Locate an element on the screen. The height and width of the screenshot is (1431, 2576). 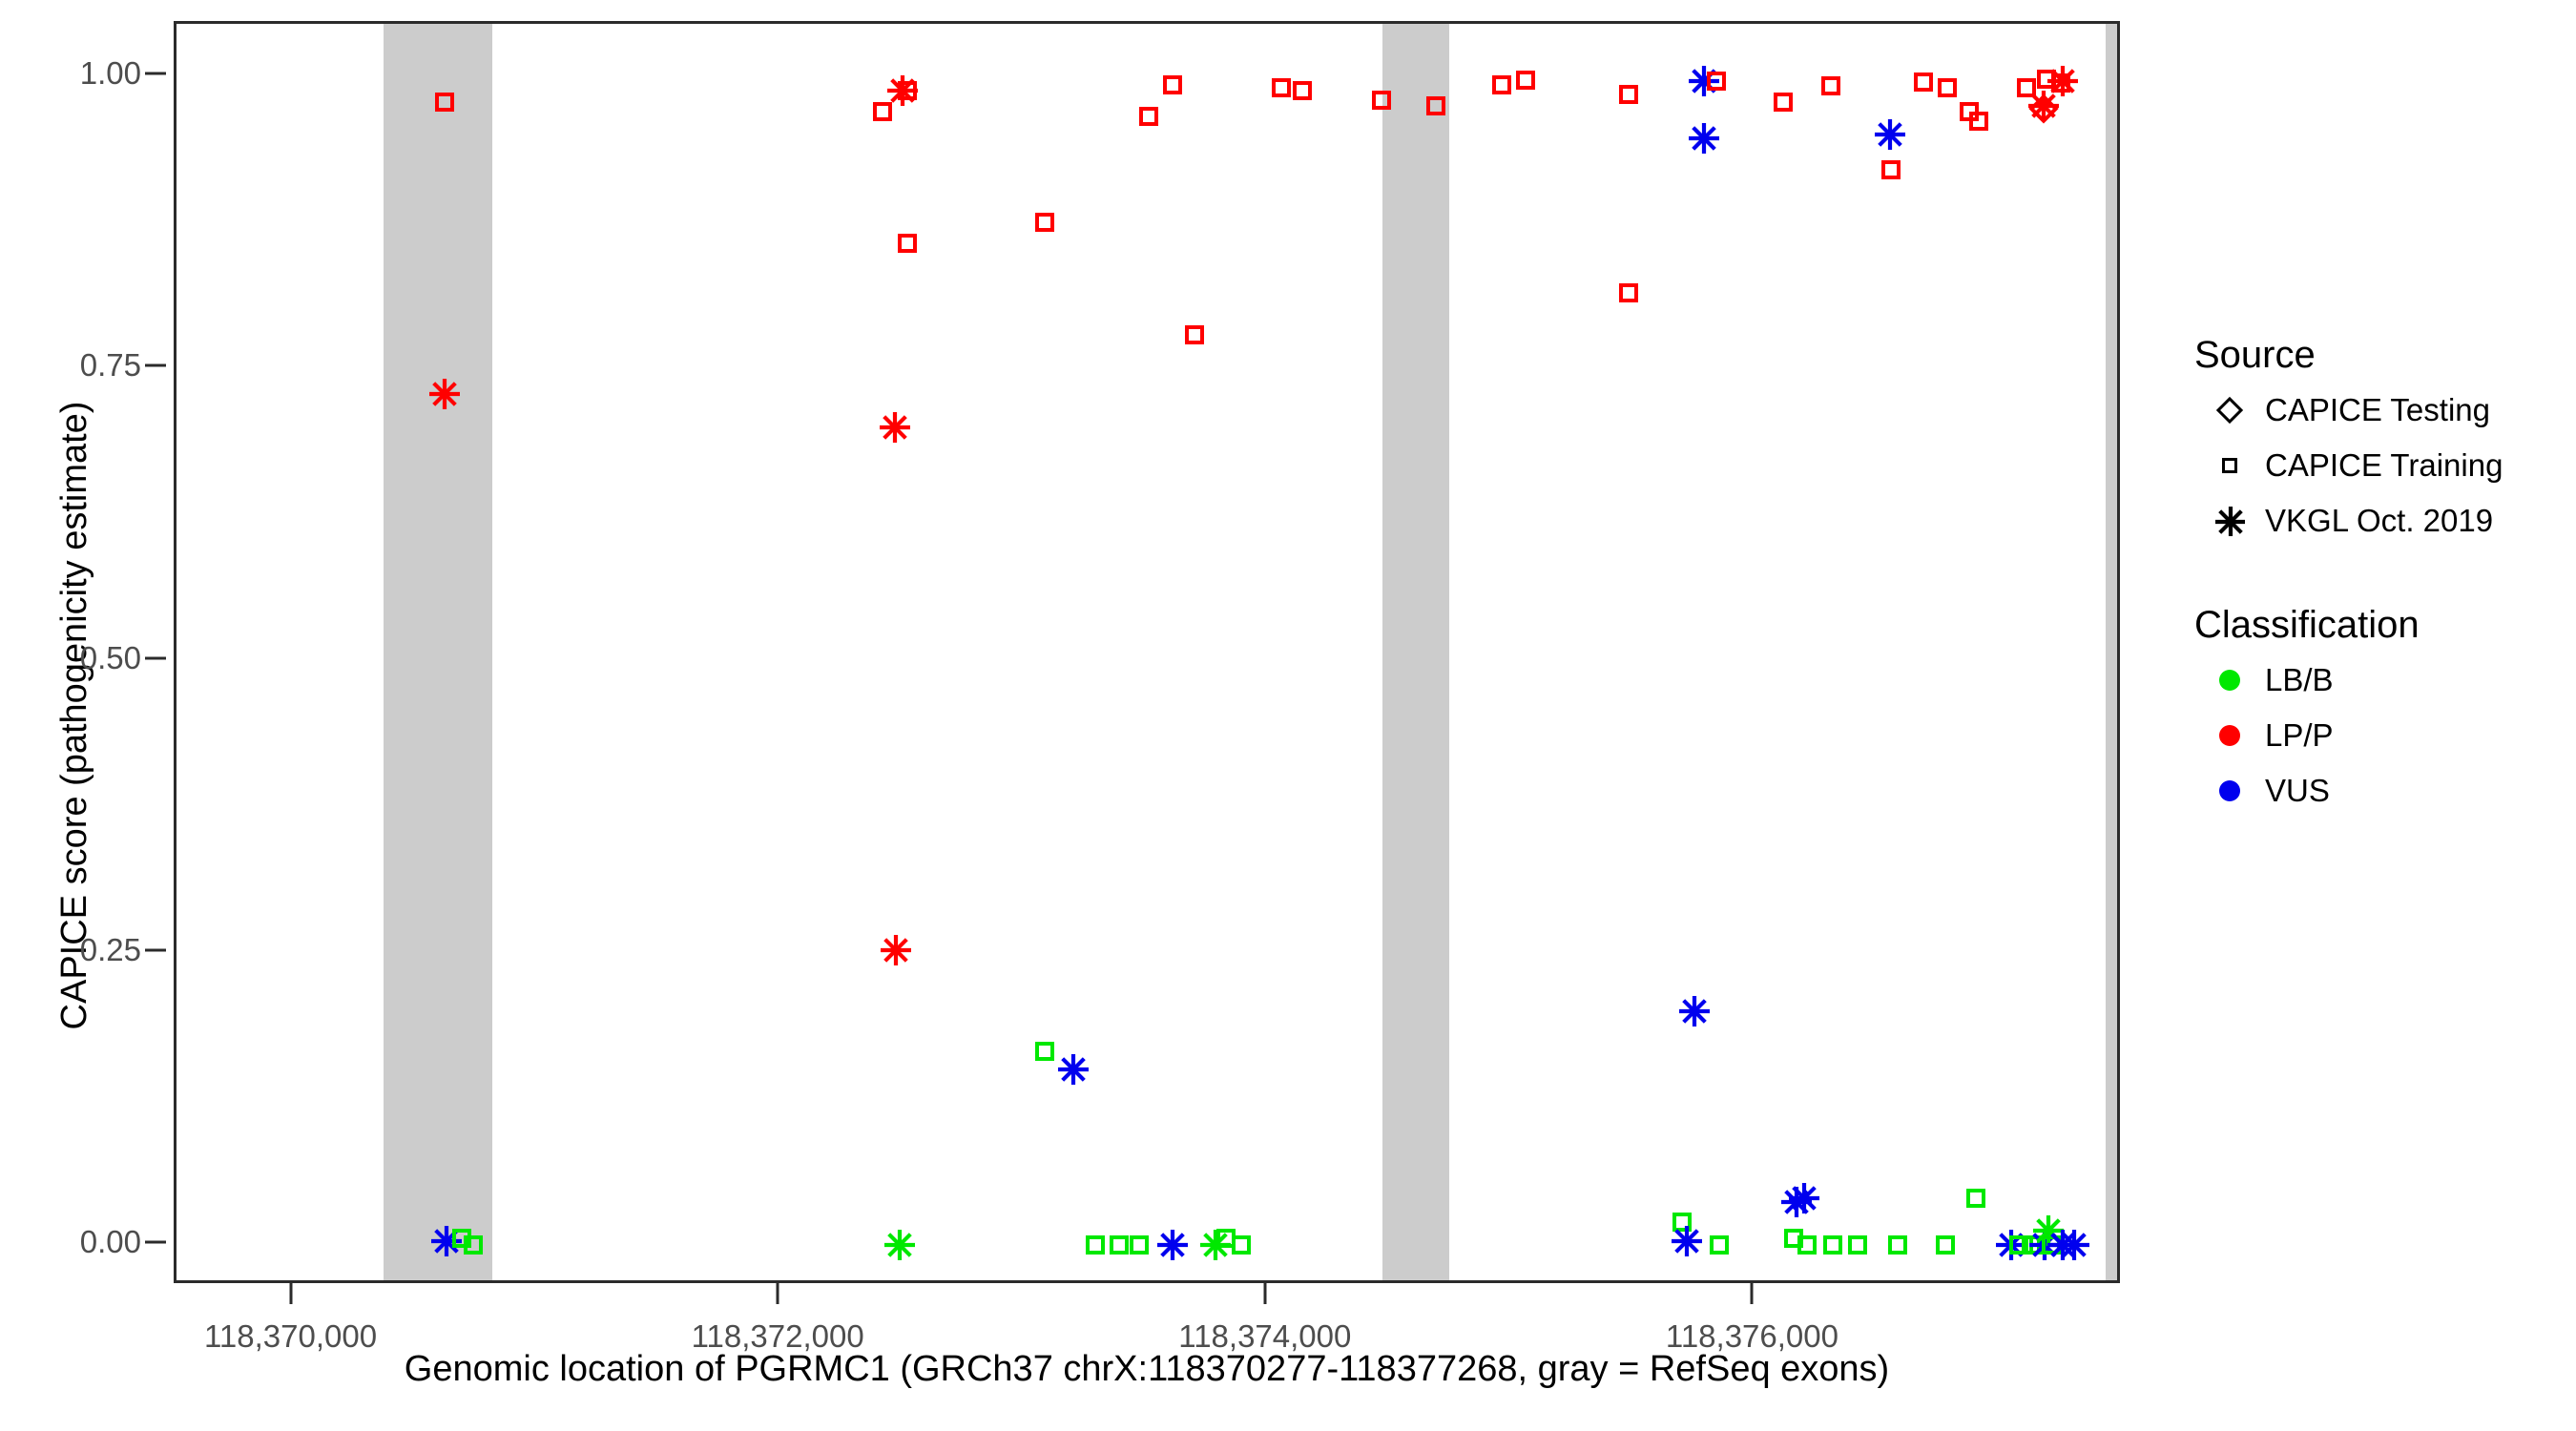
legend-item-label: VUS is located at coordinates (2297, 790).